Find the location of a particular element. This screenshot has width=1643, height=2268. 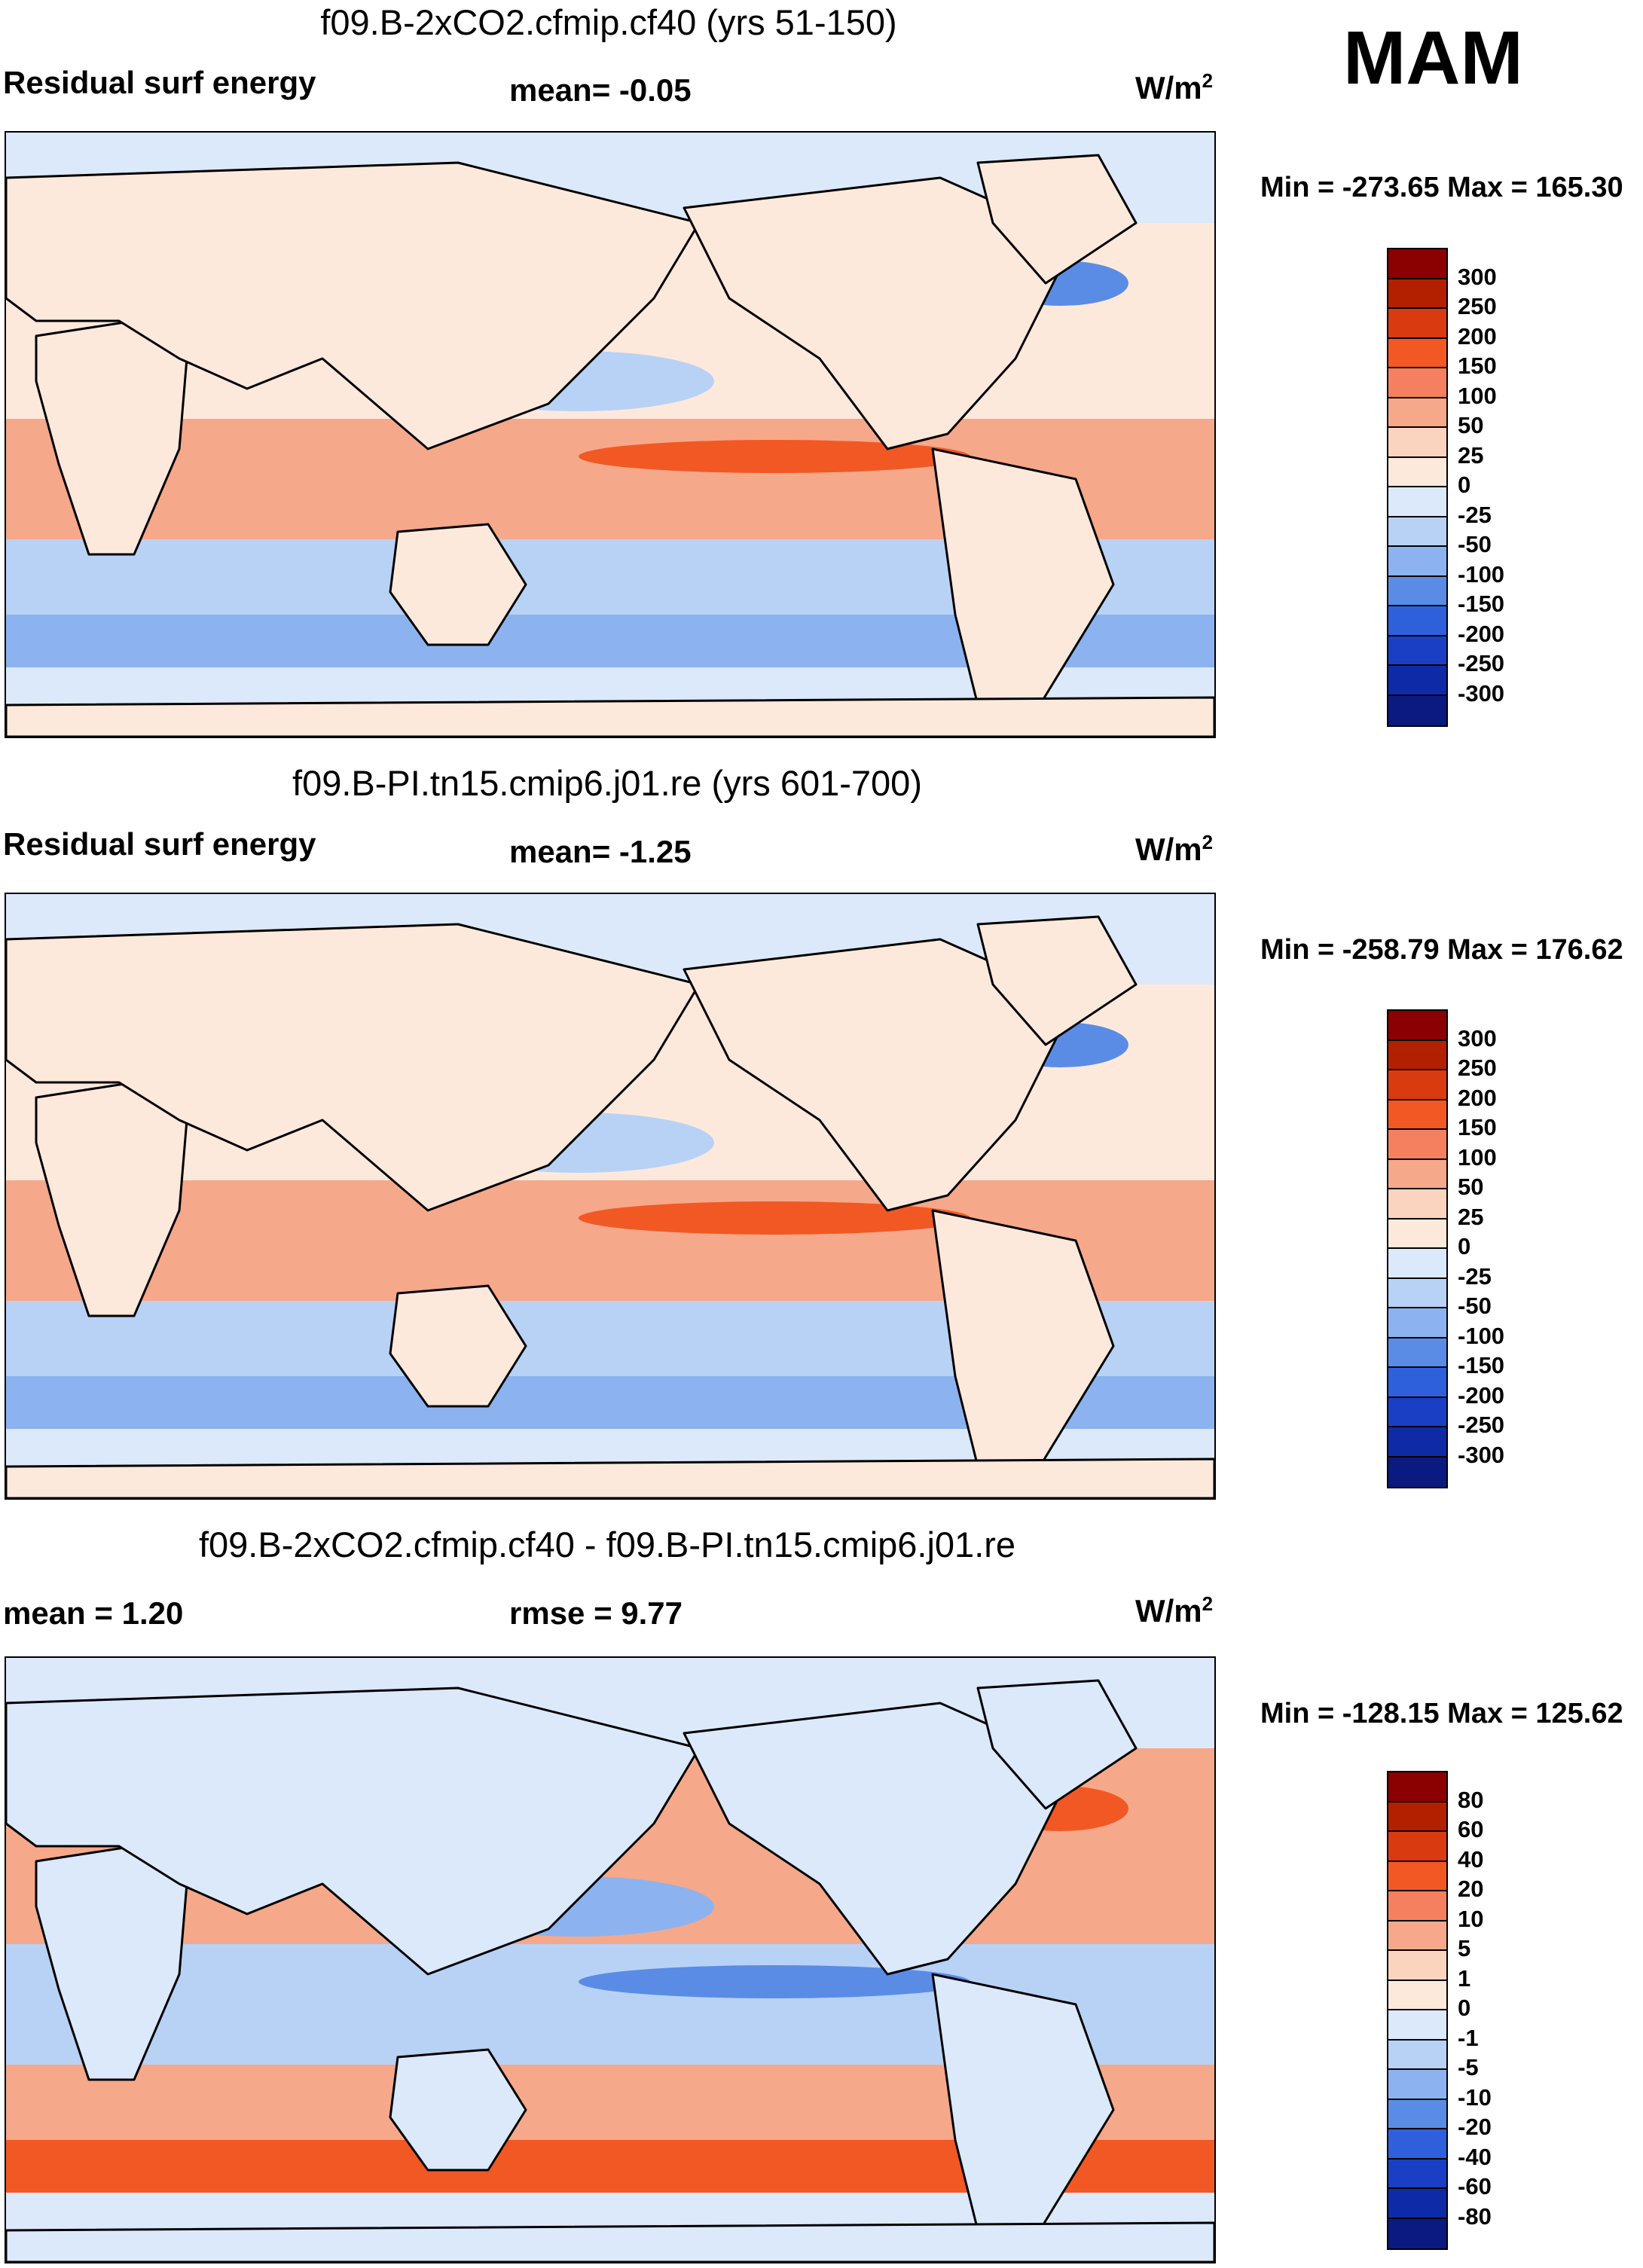

panel-2-units: W/m2 is located at coordinates (1174, 849).